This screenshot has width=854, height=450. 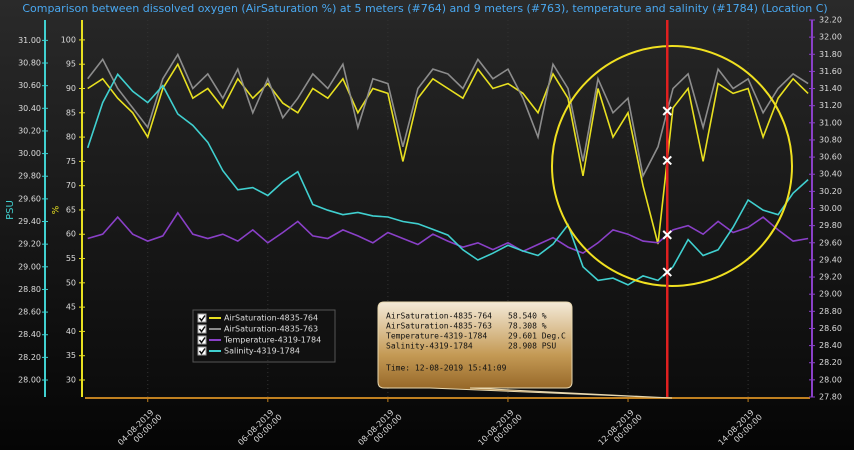 What do you see at coordinates (29, 198) in the screenshot?
I see `y3ticks-label: 29.60` at bounding box center [29, 198].